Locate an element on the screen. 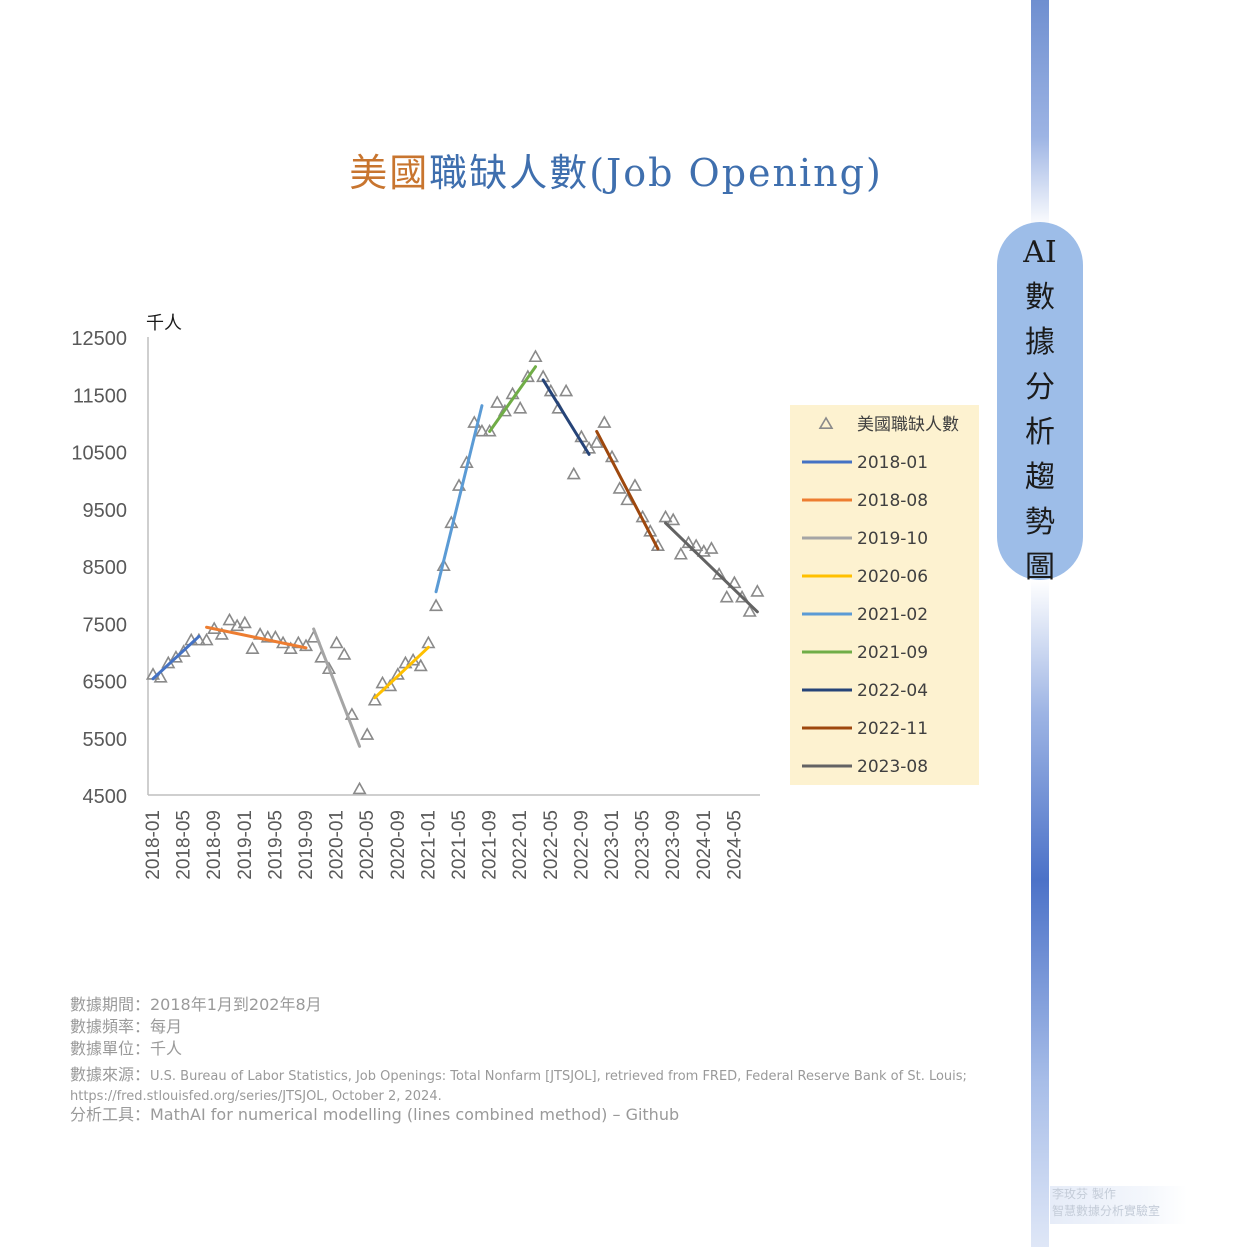 The width and height of the screenshot is (1247, 1247). note-frequency: 數據頻率：每月 is located at coordinates (126, 1026).